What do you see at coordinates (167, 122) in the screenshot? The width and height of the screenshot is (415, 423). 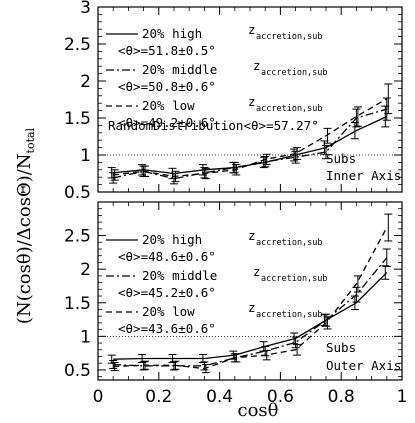 I see `legend-stat: <θ>=49.2±0.6°` at bounding box center [167, 122].